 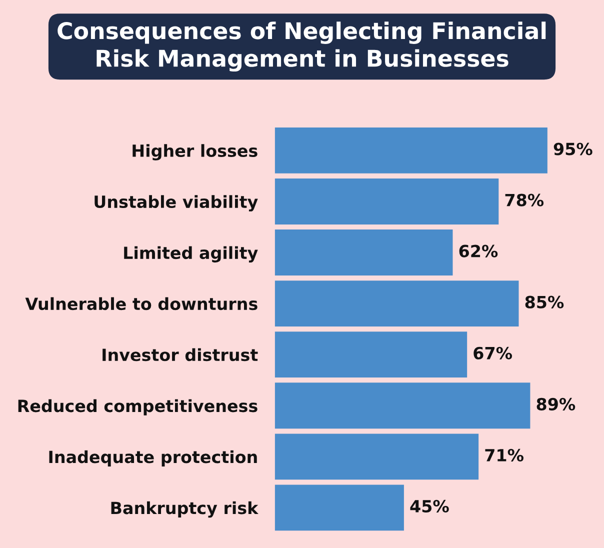 I want to click on y-tick-label: Reduced competitiveness, so click(x=138, y=407).